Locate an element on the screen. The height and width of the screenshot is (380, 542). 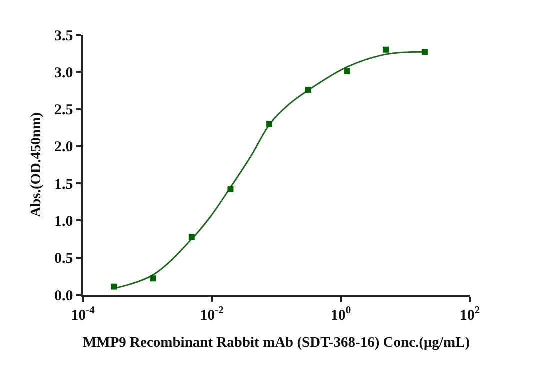
x-tick-label: 10$^{0}$ is located at coordinates (341, 314).